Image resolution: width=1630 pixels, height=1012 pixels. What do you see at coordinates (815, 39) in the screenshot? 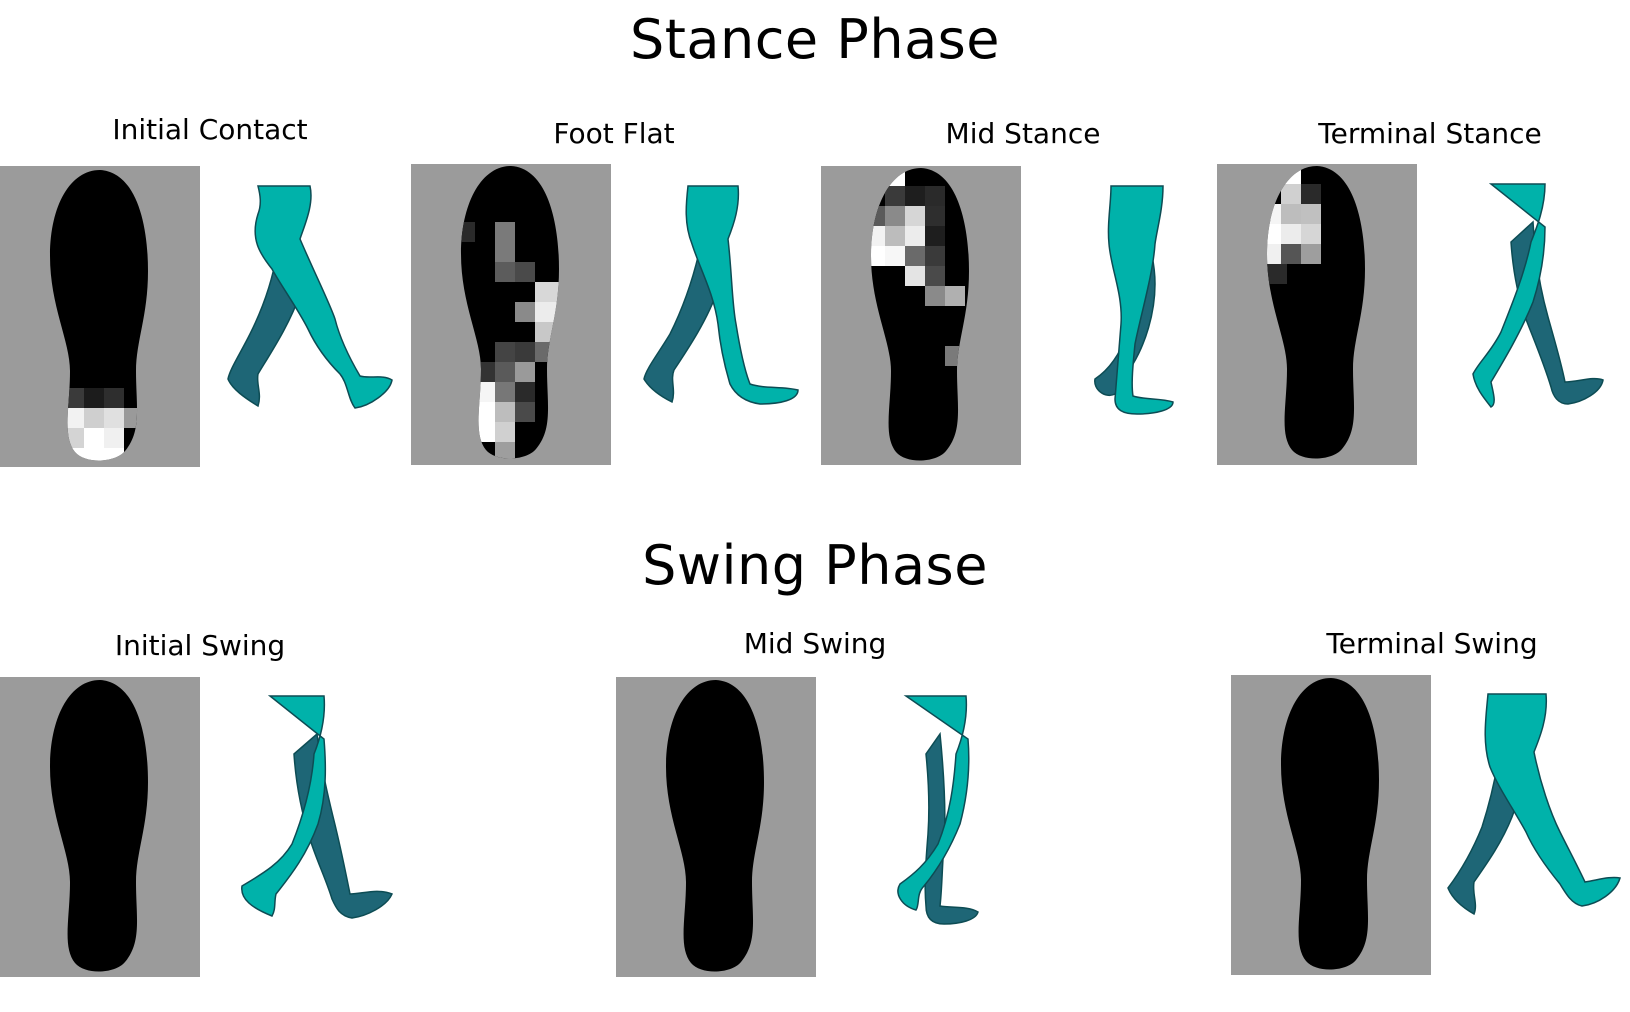
I see `stance-phase-title: Stance Phase` at bounding box center [815, 39].